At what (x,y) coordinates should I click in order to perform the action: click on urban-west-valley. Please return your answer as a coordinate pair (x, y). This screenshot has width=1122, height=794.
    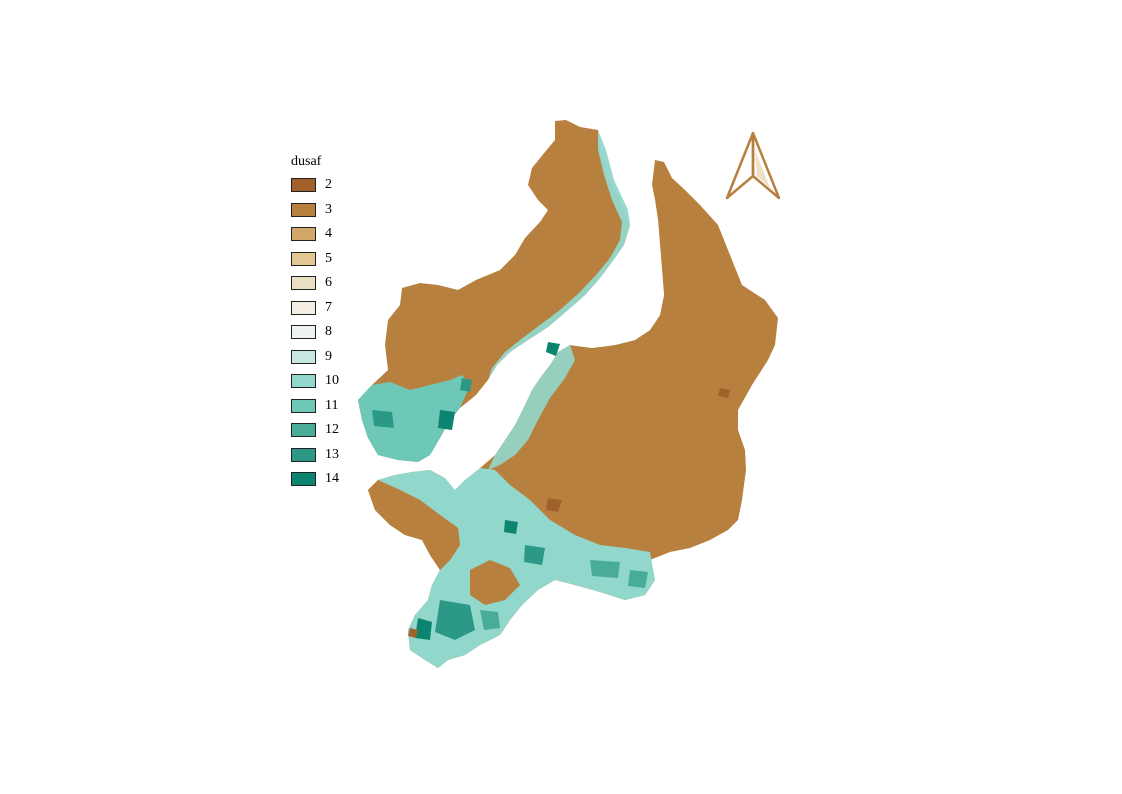
    Looking at the image, I should click on (414, 418).